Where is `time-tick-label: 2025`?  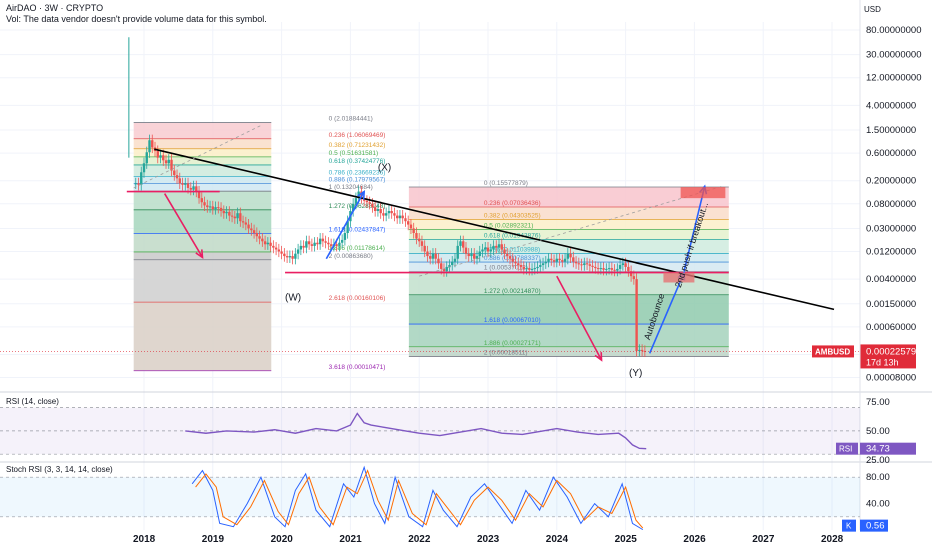
time-tick-label: 2025 is located at coordinates (626, 539).